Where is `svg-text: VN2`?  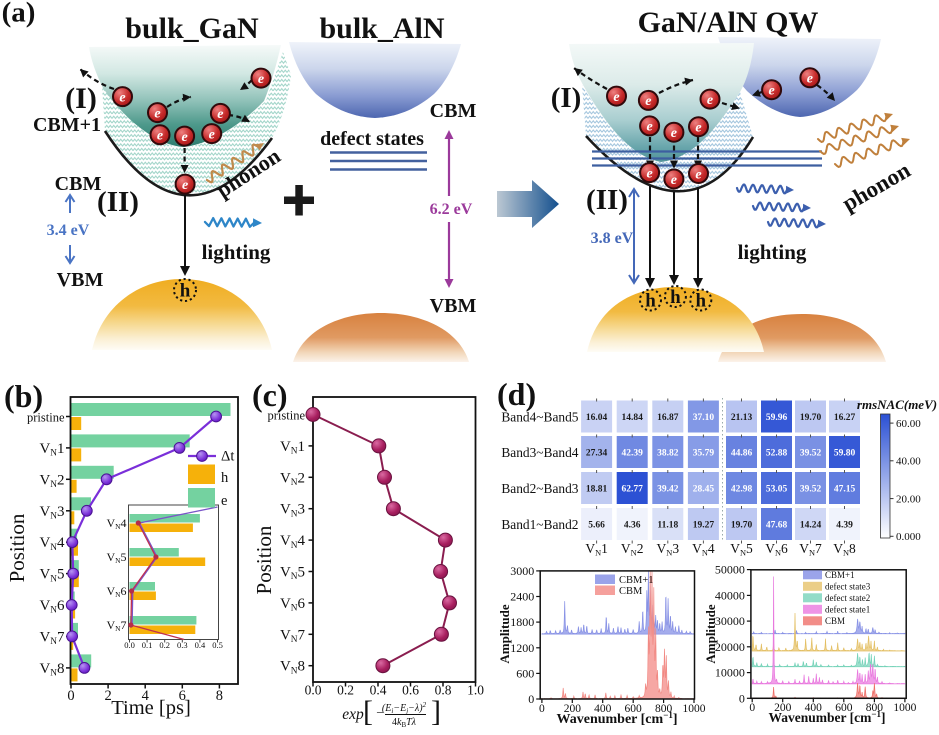
svg-text: VN2 is located at coordinates (51, 481).